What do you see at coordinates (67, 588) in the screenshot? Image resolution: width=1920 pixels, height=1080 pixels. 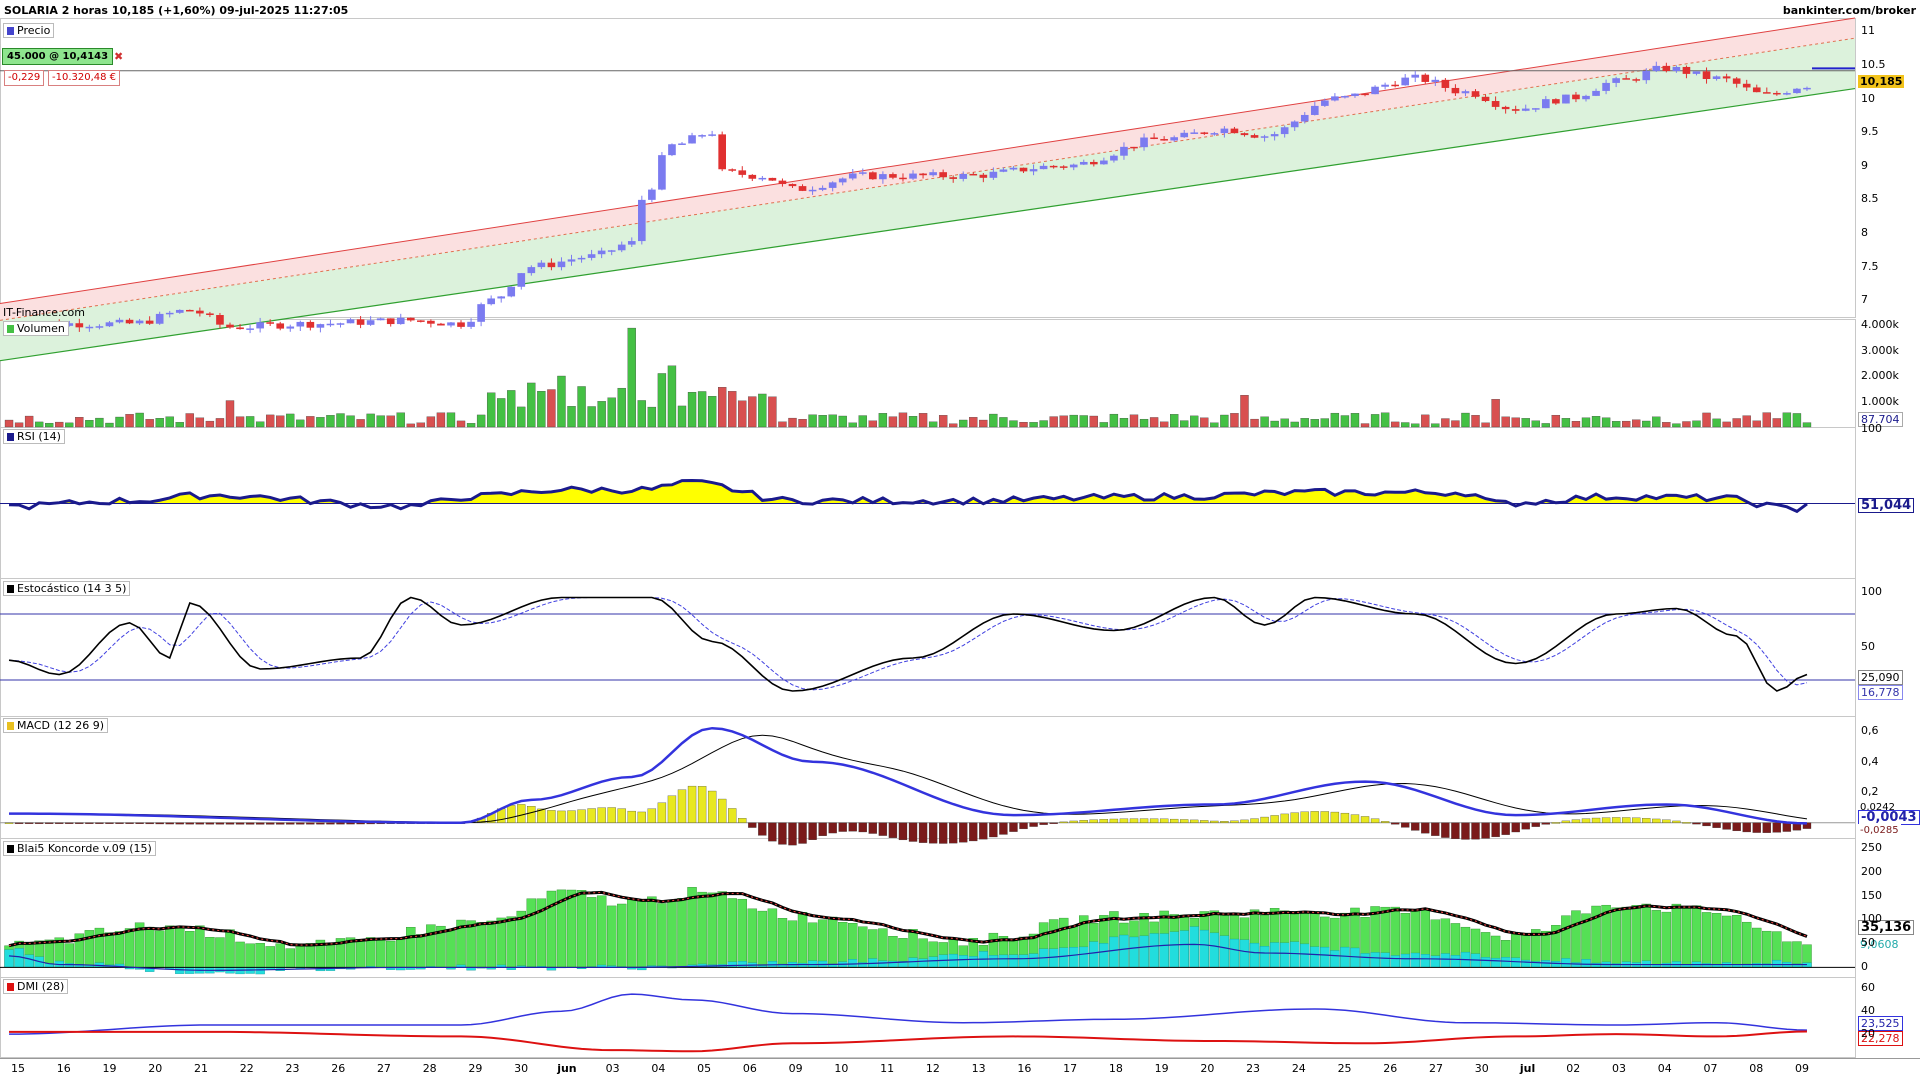 I see `panel-title-stoch: Estocástico (14 3 5)` at bounding box center [67, 588].